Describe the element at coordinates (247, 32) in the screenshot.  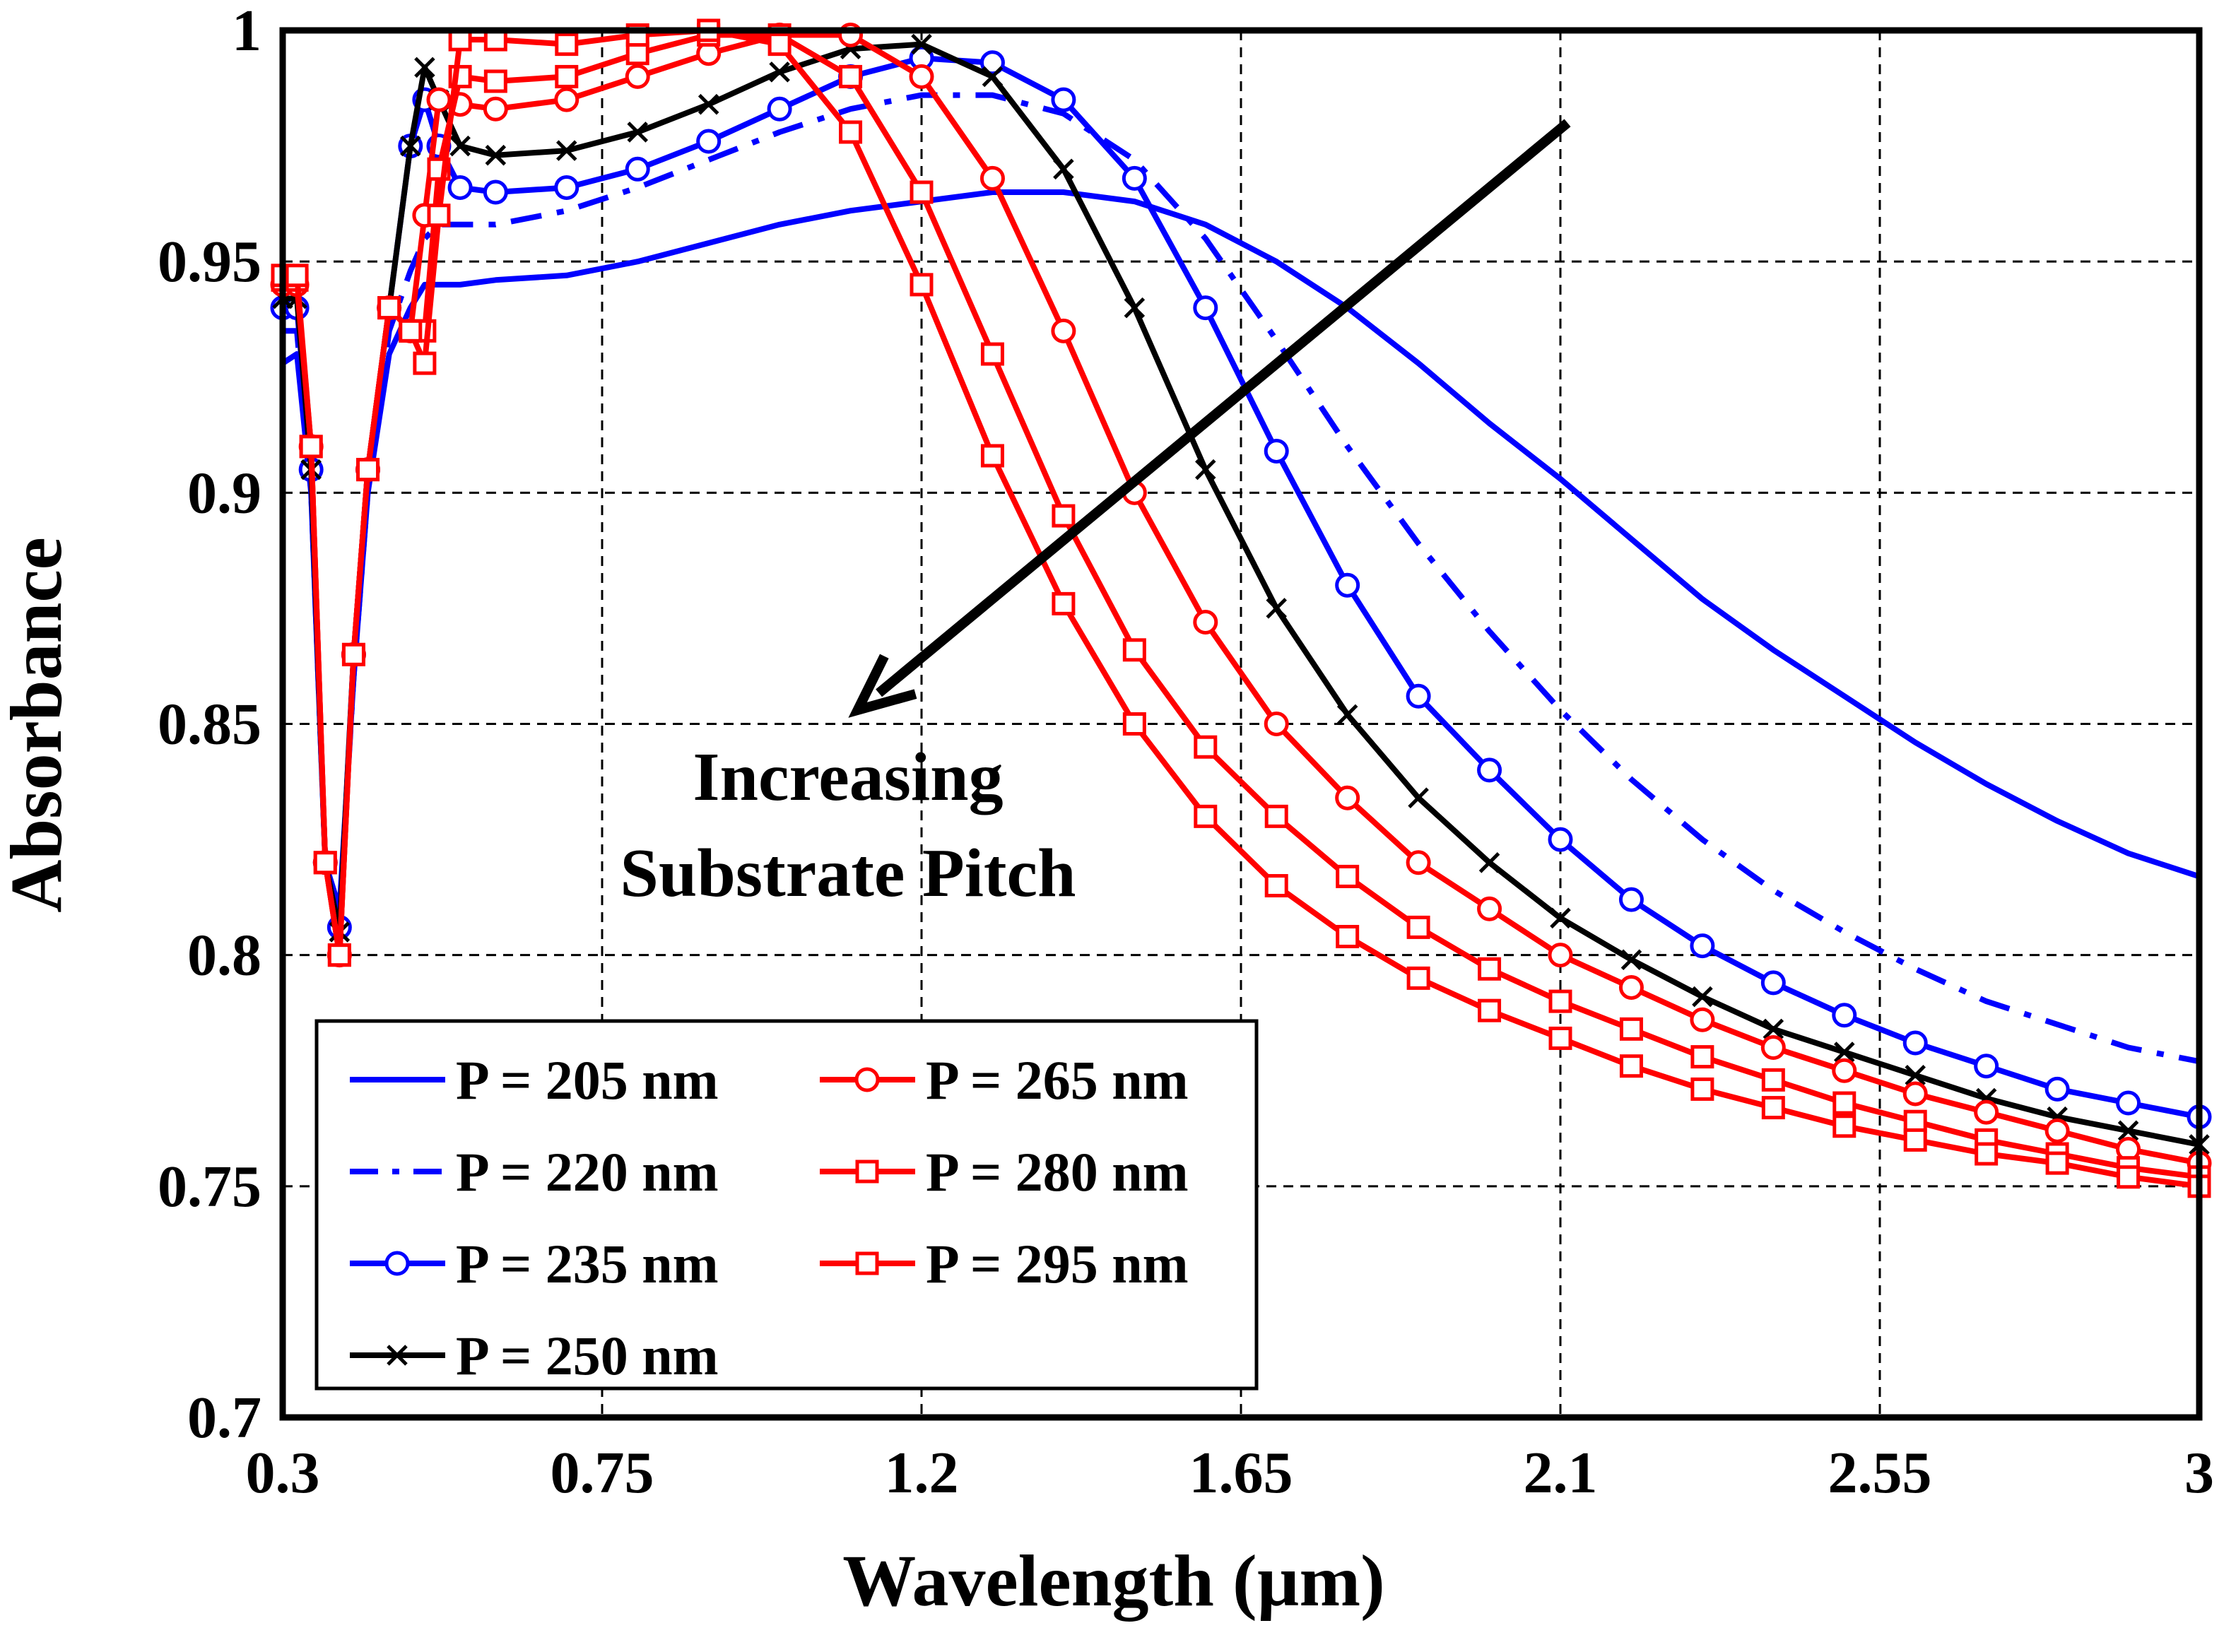
I see `y-tick-label: 1` at that location.